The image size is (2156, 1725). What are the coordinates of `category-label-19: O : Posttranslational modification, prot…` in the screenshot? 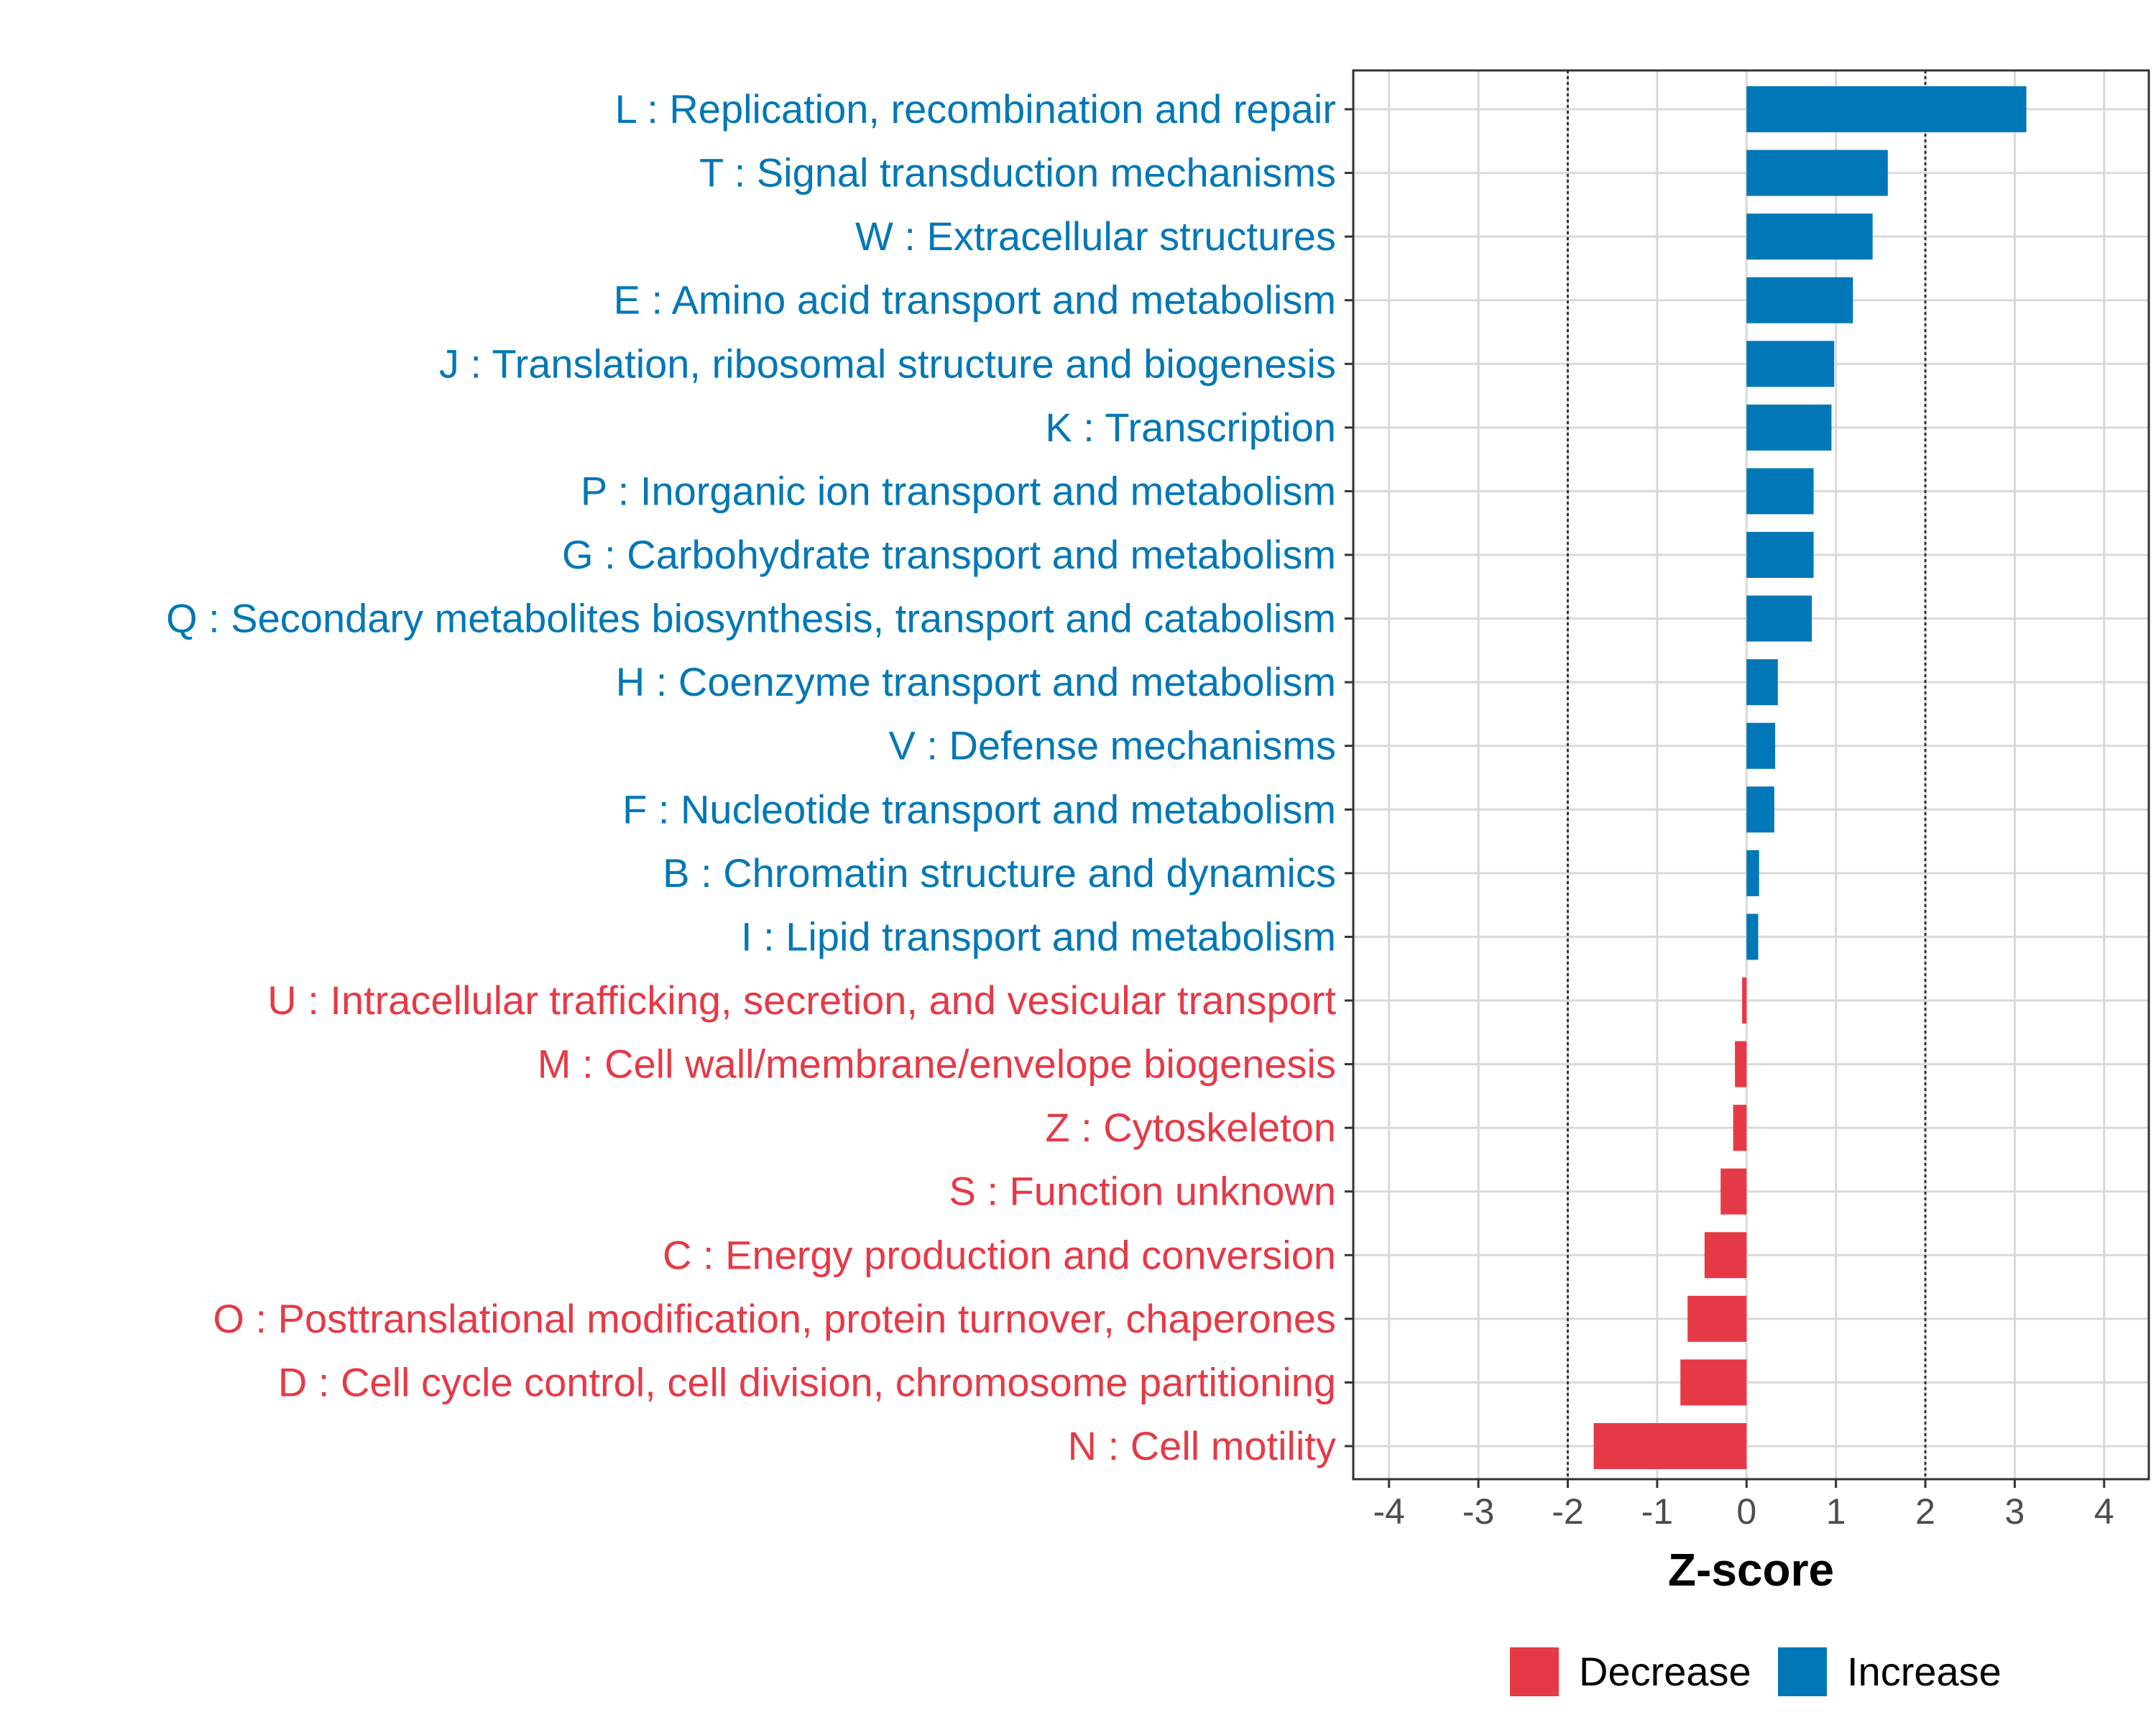 It's located at (774, 1318).